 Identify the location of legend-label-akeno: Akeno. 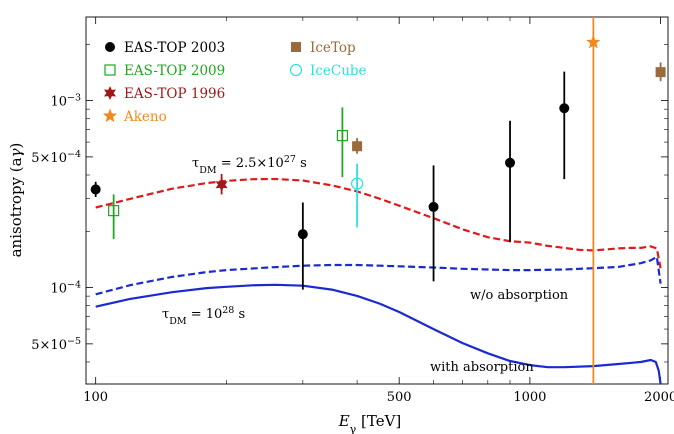
(145, 117).